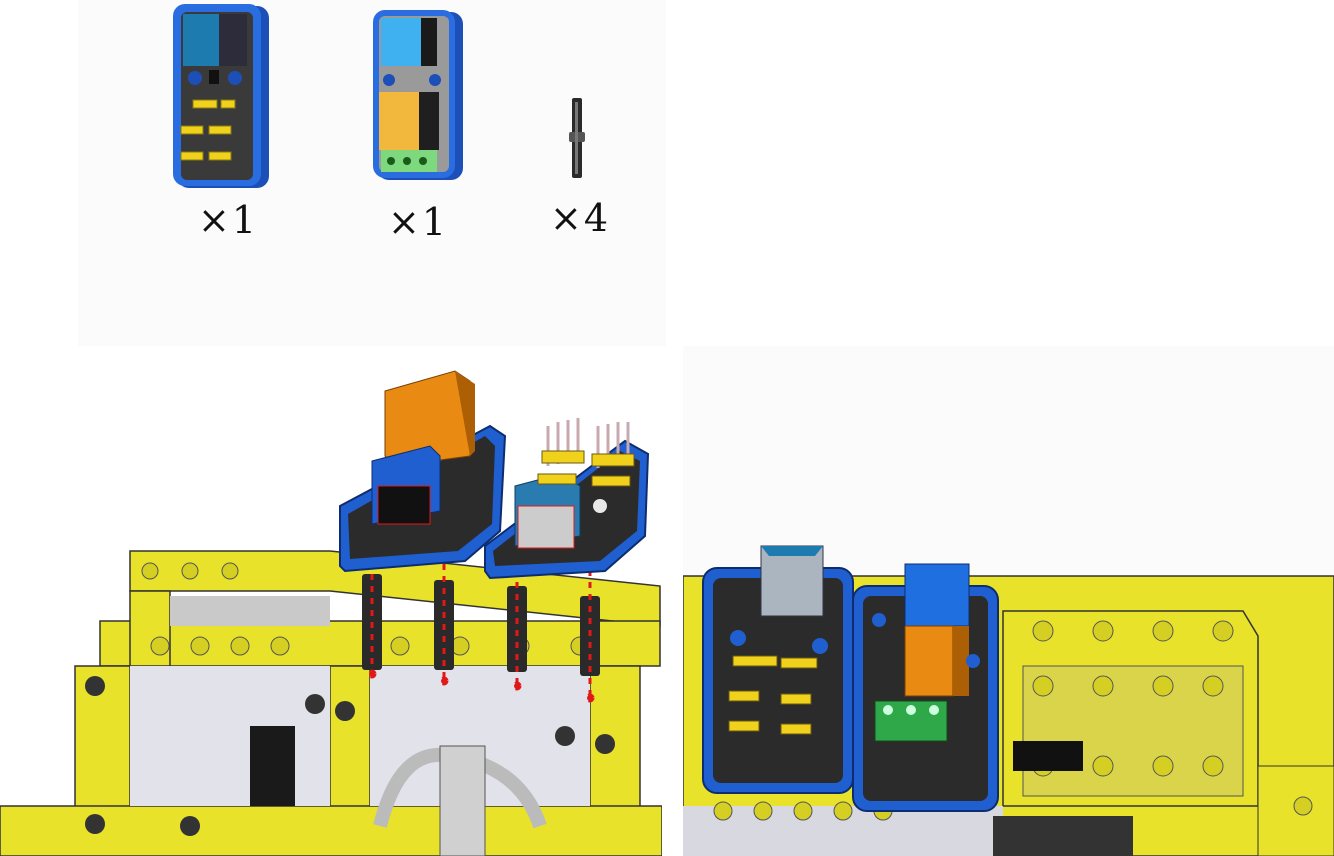 The height and width of the screenshot is (856, 1334). Describe the element at coordinates (423, 471) in the screenshot. I see `relay-module-lifted` at that location.